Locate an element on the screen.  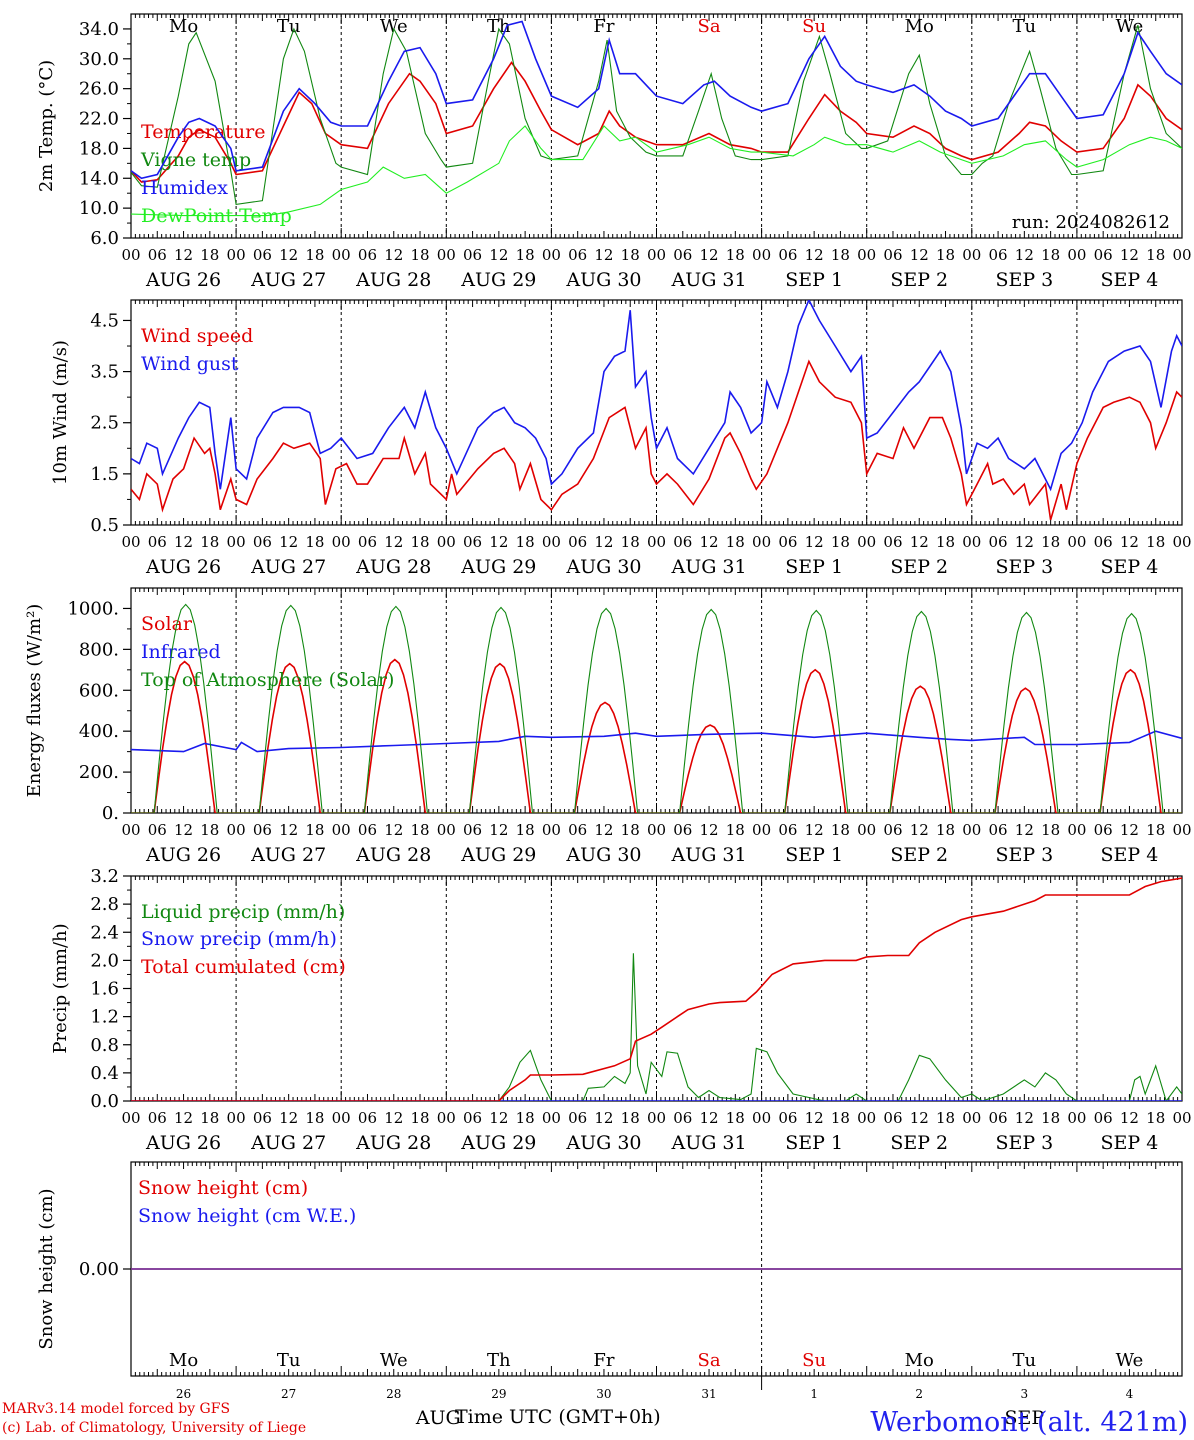
date-label: AUG 31 is located at coordinates (708, 1143).